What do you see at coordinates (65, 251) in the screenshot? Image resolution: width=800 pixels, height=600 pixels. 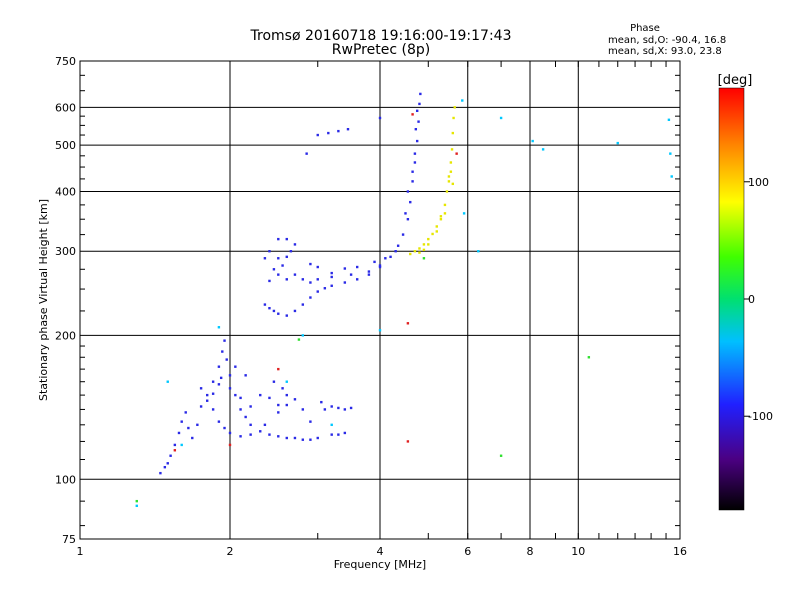 I see `y-tick-label: 300` at bounding box center [65, 251].